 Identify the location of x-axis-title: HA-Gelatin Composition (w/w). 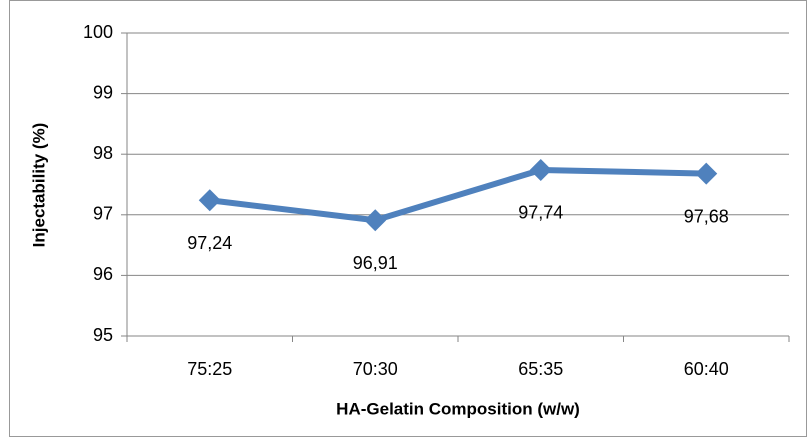
(458, 408).